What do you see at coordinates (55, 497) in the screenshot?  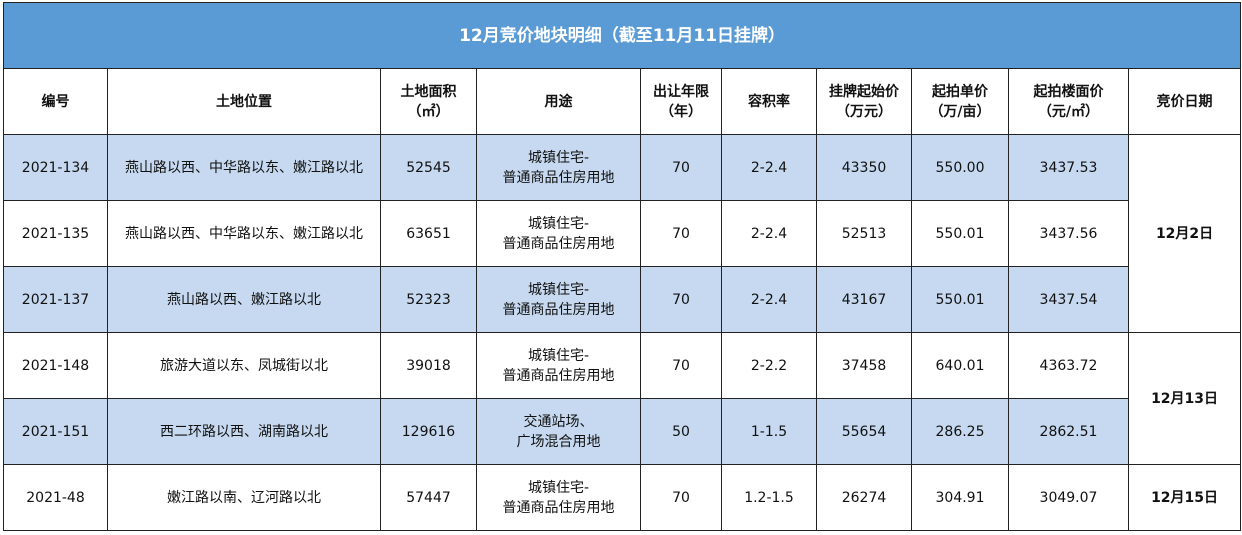 I see `cell-id: 2021-48` at bounding box center [55, 497].